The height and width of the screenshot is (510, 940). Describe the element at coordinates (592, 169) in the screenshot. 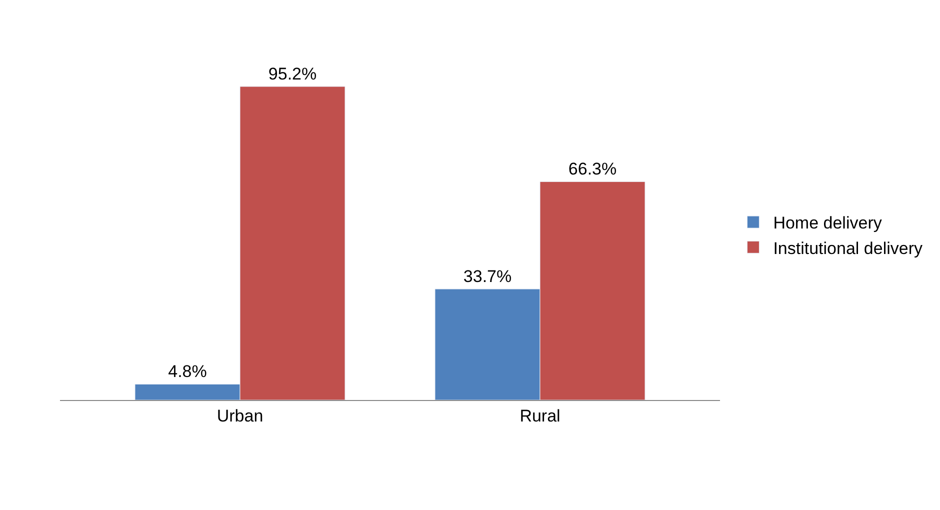

I see `data-label: 66.3%` at that location.